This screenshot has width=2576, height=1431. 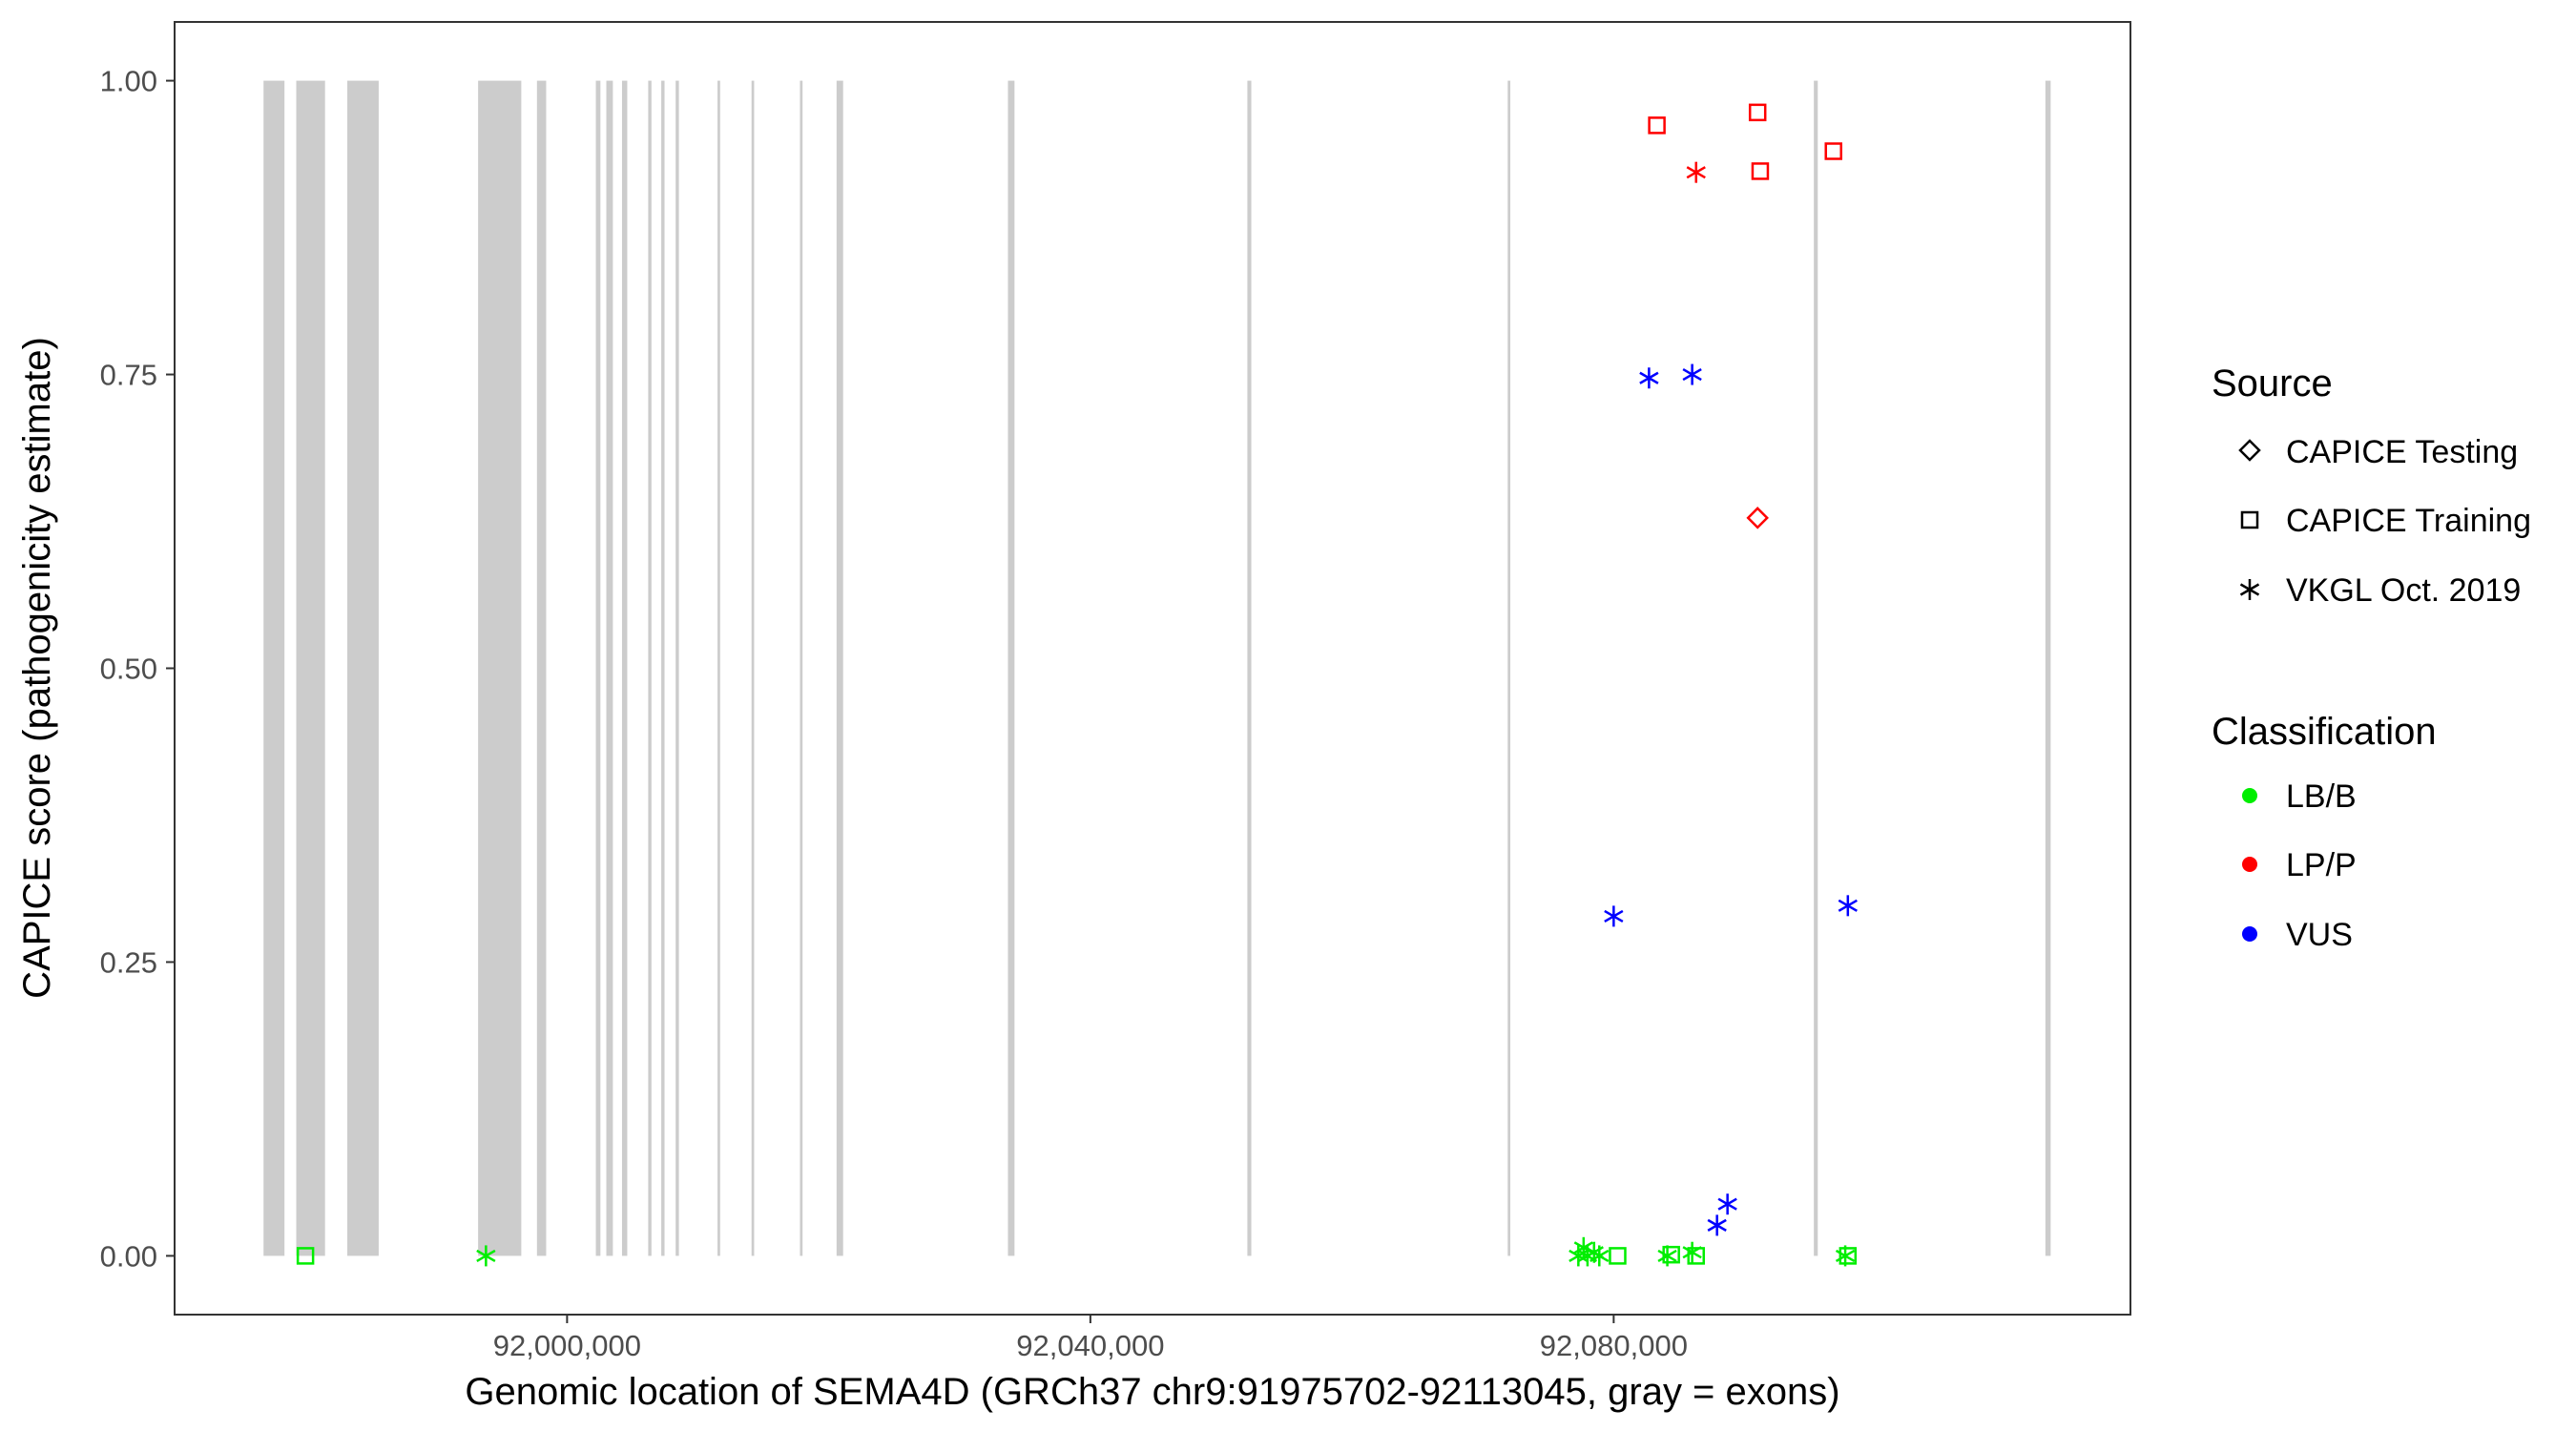 What do you see at coordinates (1614, 1345) in the screenshot?
I see `x-tick-label: 92,080,000` at bounding box center [1614, 1345].